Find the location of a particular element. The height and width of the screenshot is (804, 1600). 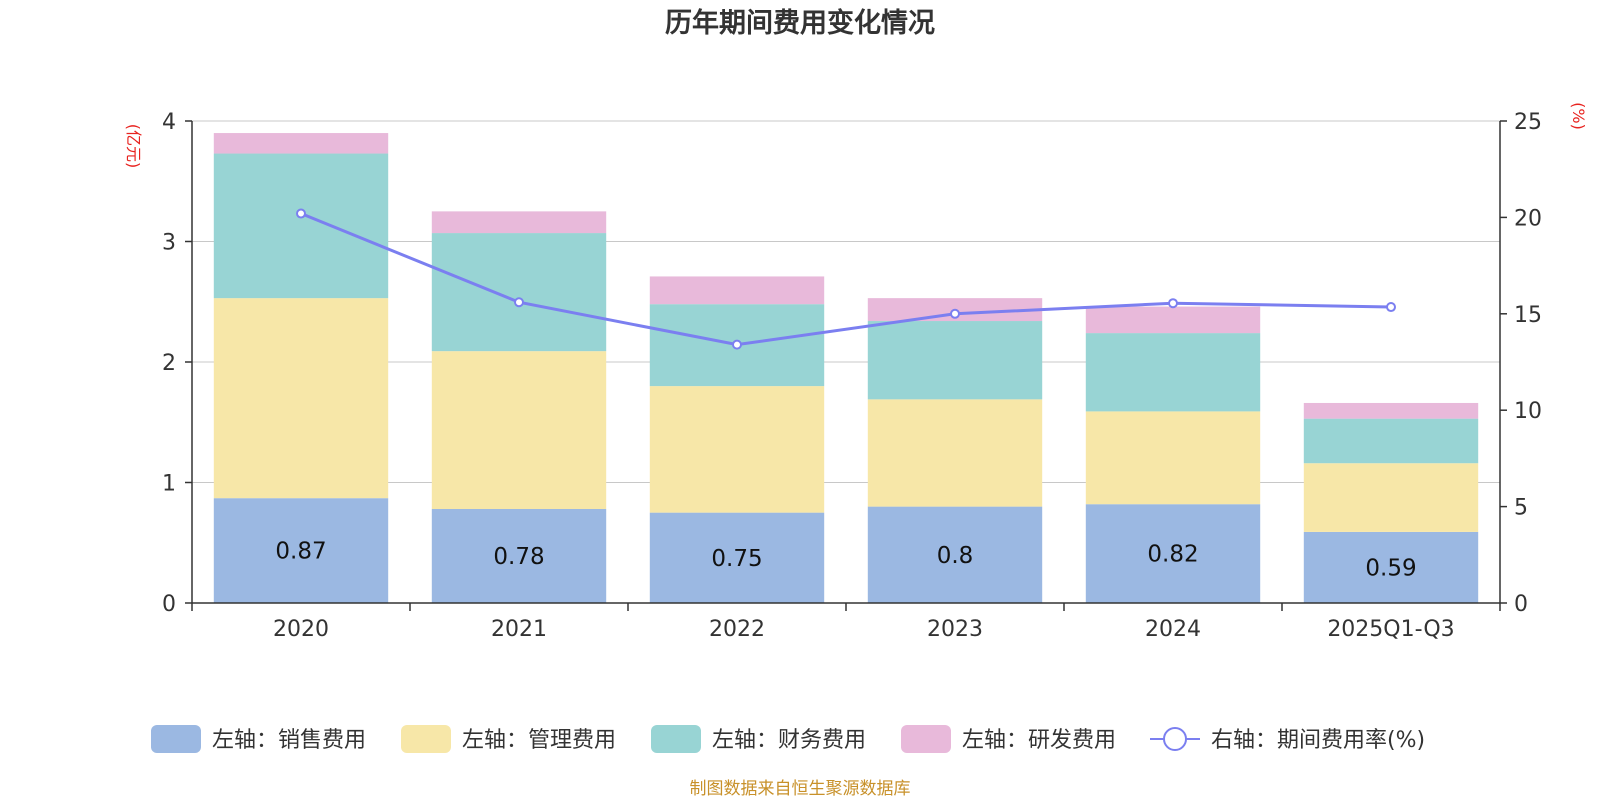

bar-data-label: 0.82 is located at coordinates (1172, 555).